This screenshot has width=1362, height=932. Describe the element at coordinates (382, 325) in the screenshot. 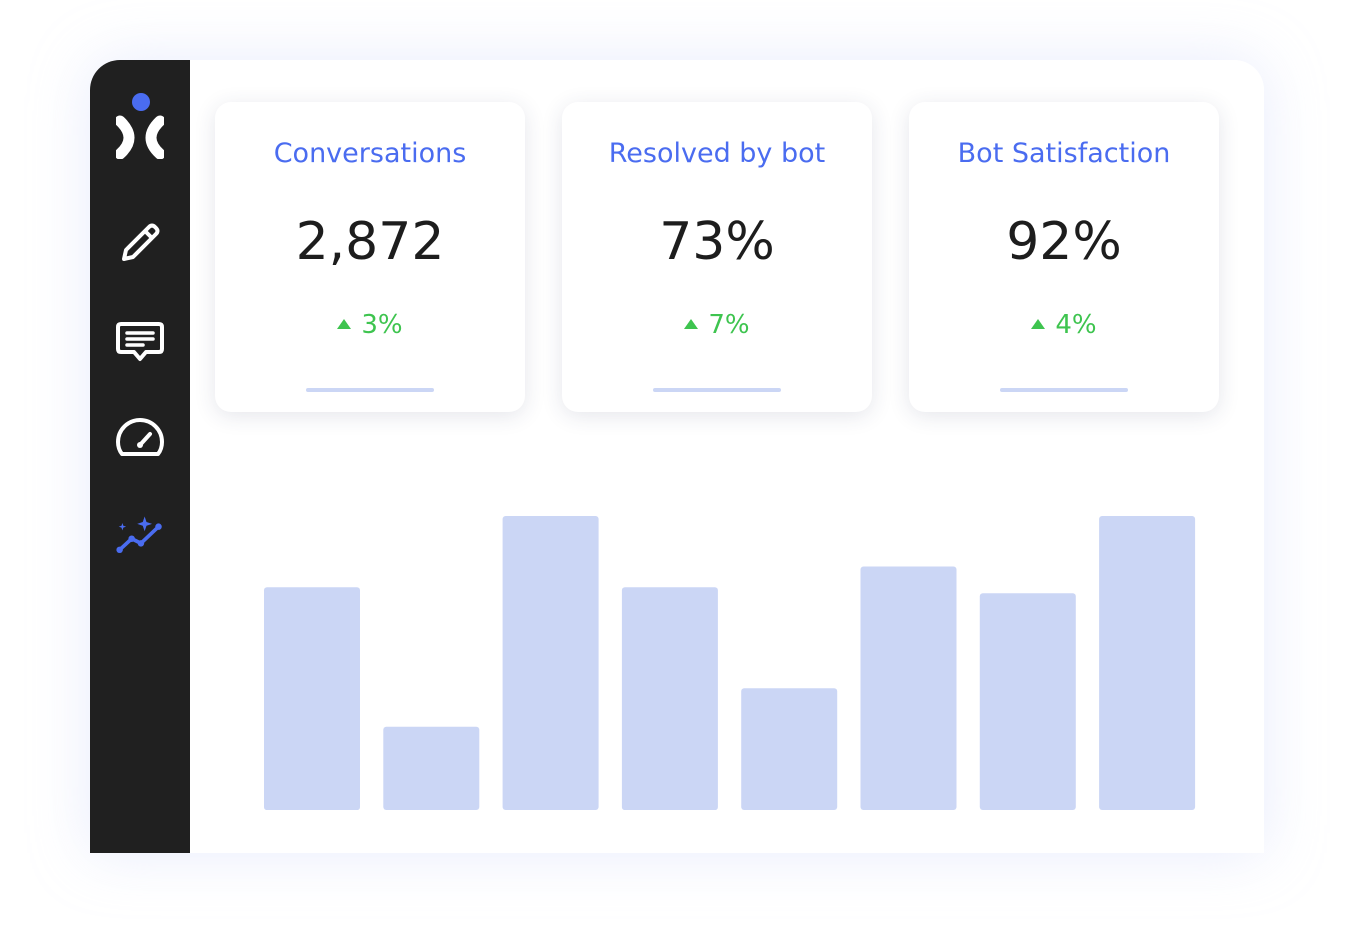

I see `stat-change-value: 3%` at that location.